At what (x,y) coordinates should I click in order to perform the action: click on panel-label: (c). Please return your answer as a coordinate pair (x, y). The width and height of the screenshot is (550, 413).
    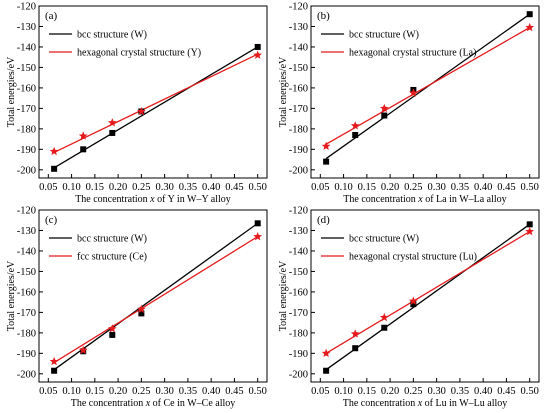
    Looking at the image, I should click on (51, 220).